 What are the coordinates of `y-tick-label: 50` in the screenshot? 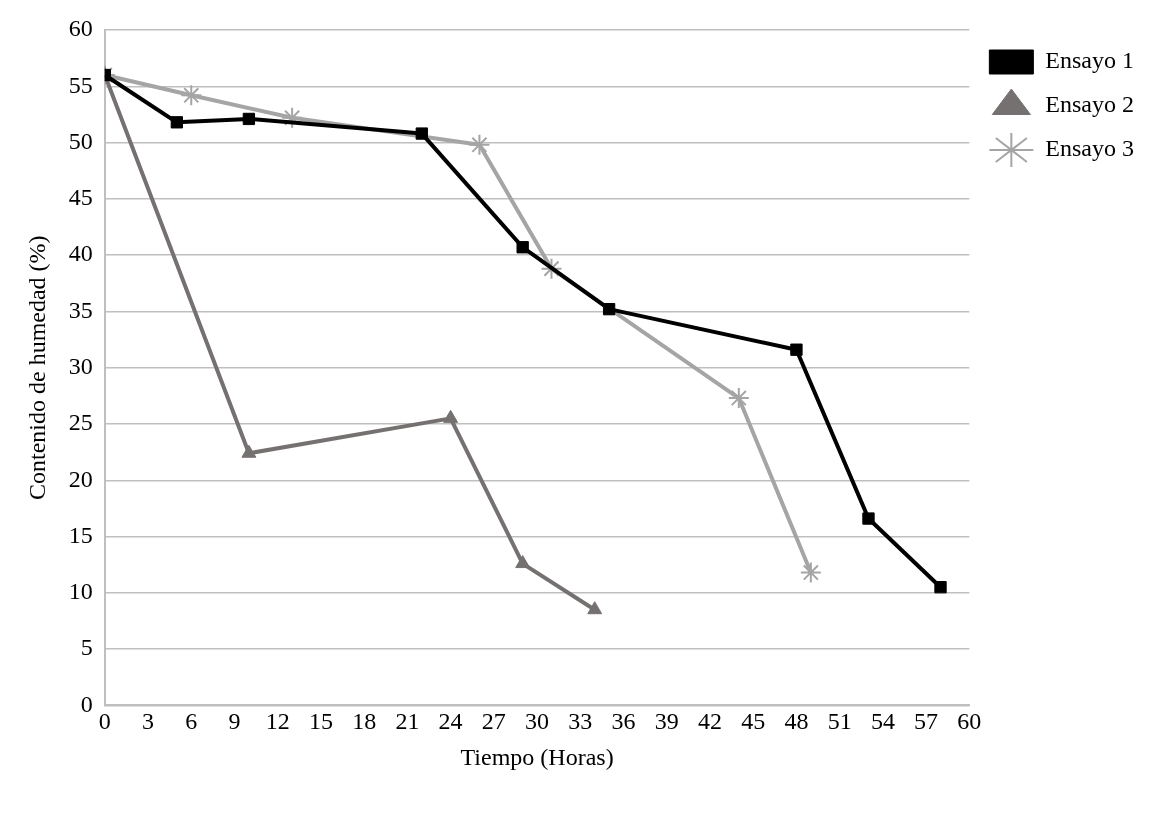 It's located at (80, 140).